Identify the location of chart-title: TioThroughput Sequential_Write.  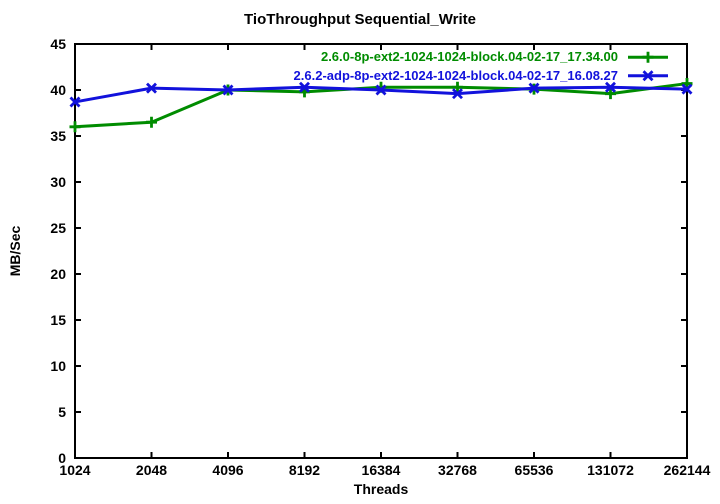
(360, 19).